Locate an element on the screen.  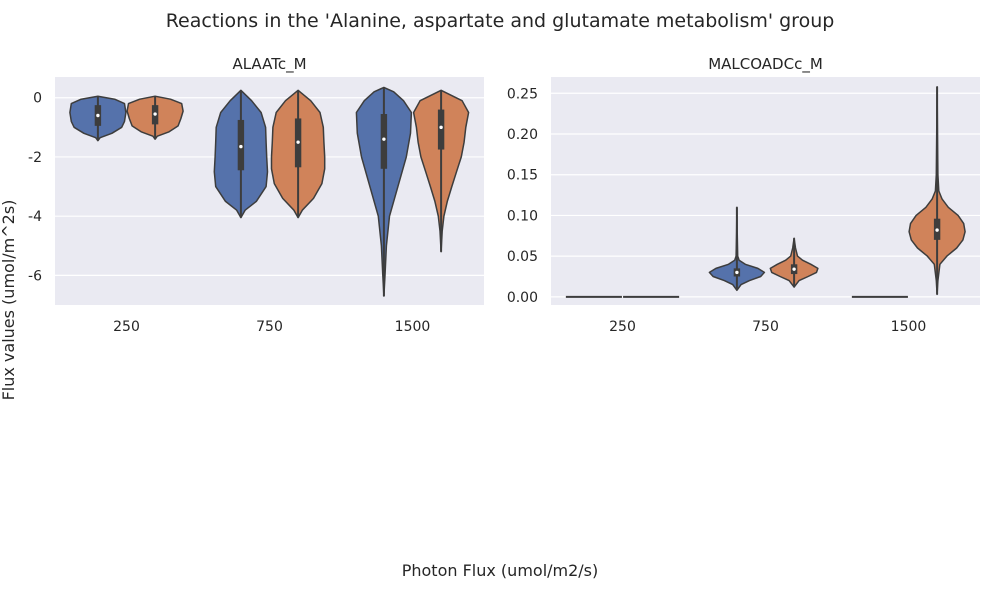
y-tick-label: 0.10 is located at coordinates (522, 216).